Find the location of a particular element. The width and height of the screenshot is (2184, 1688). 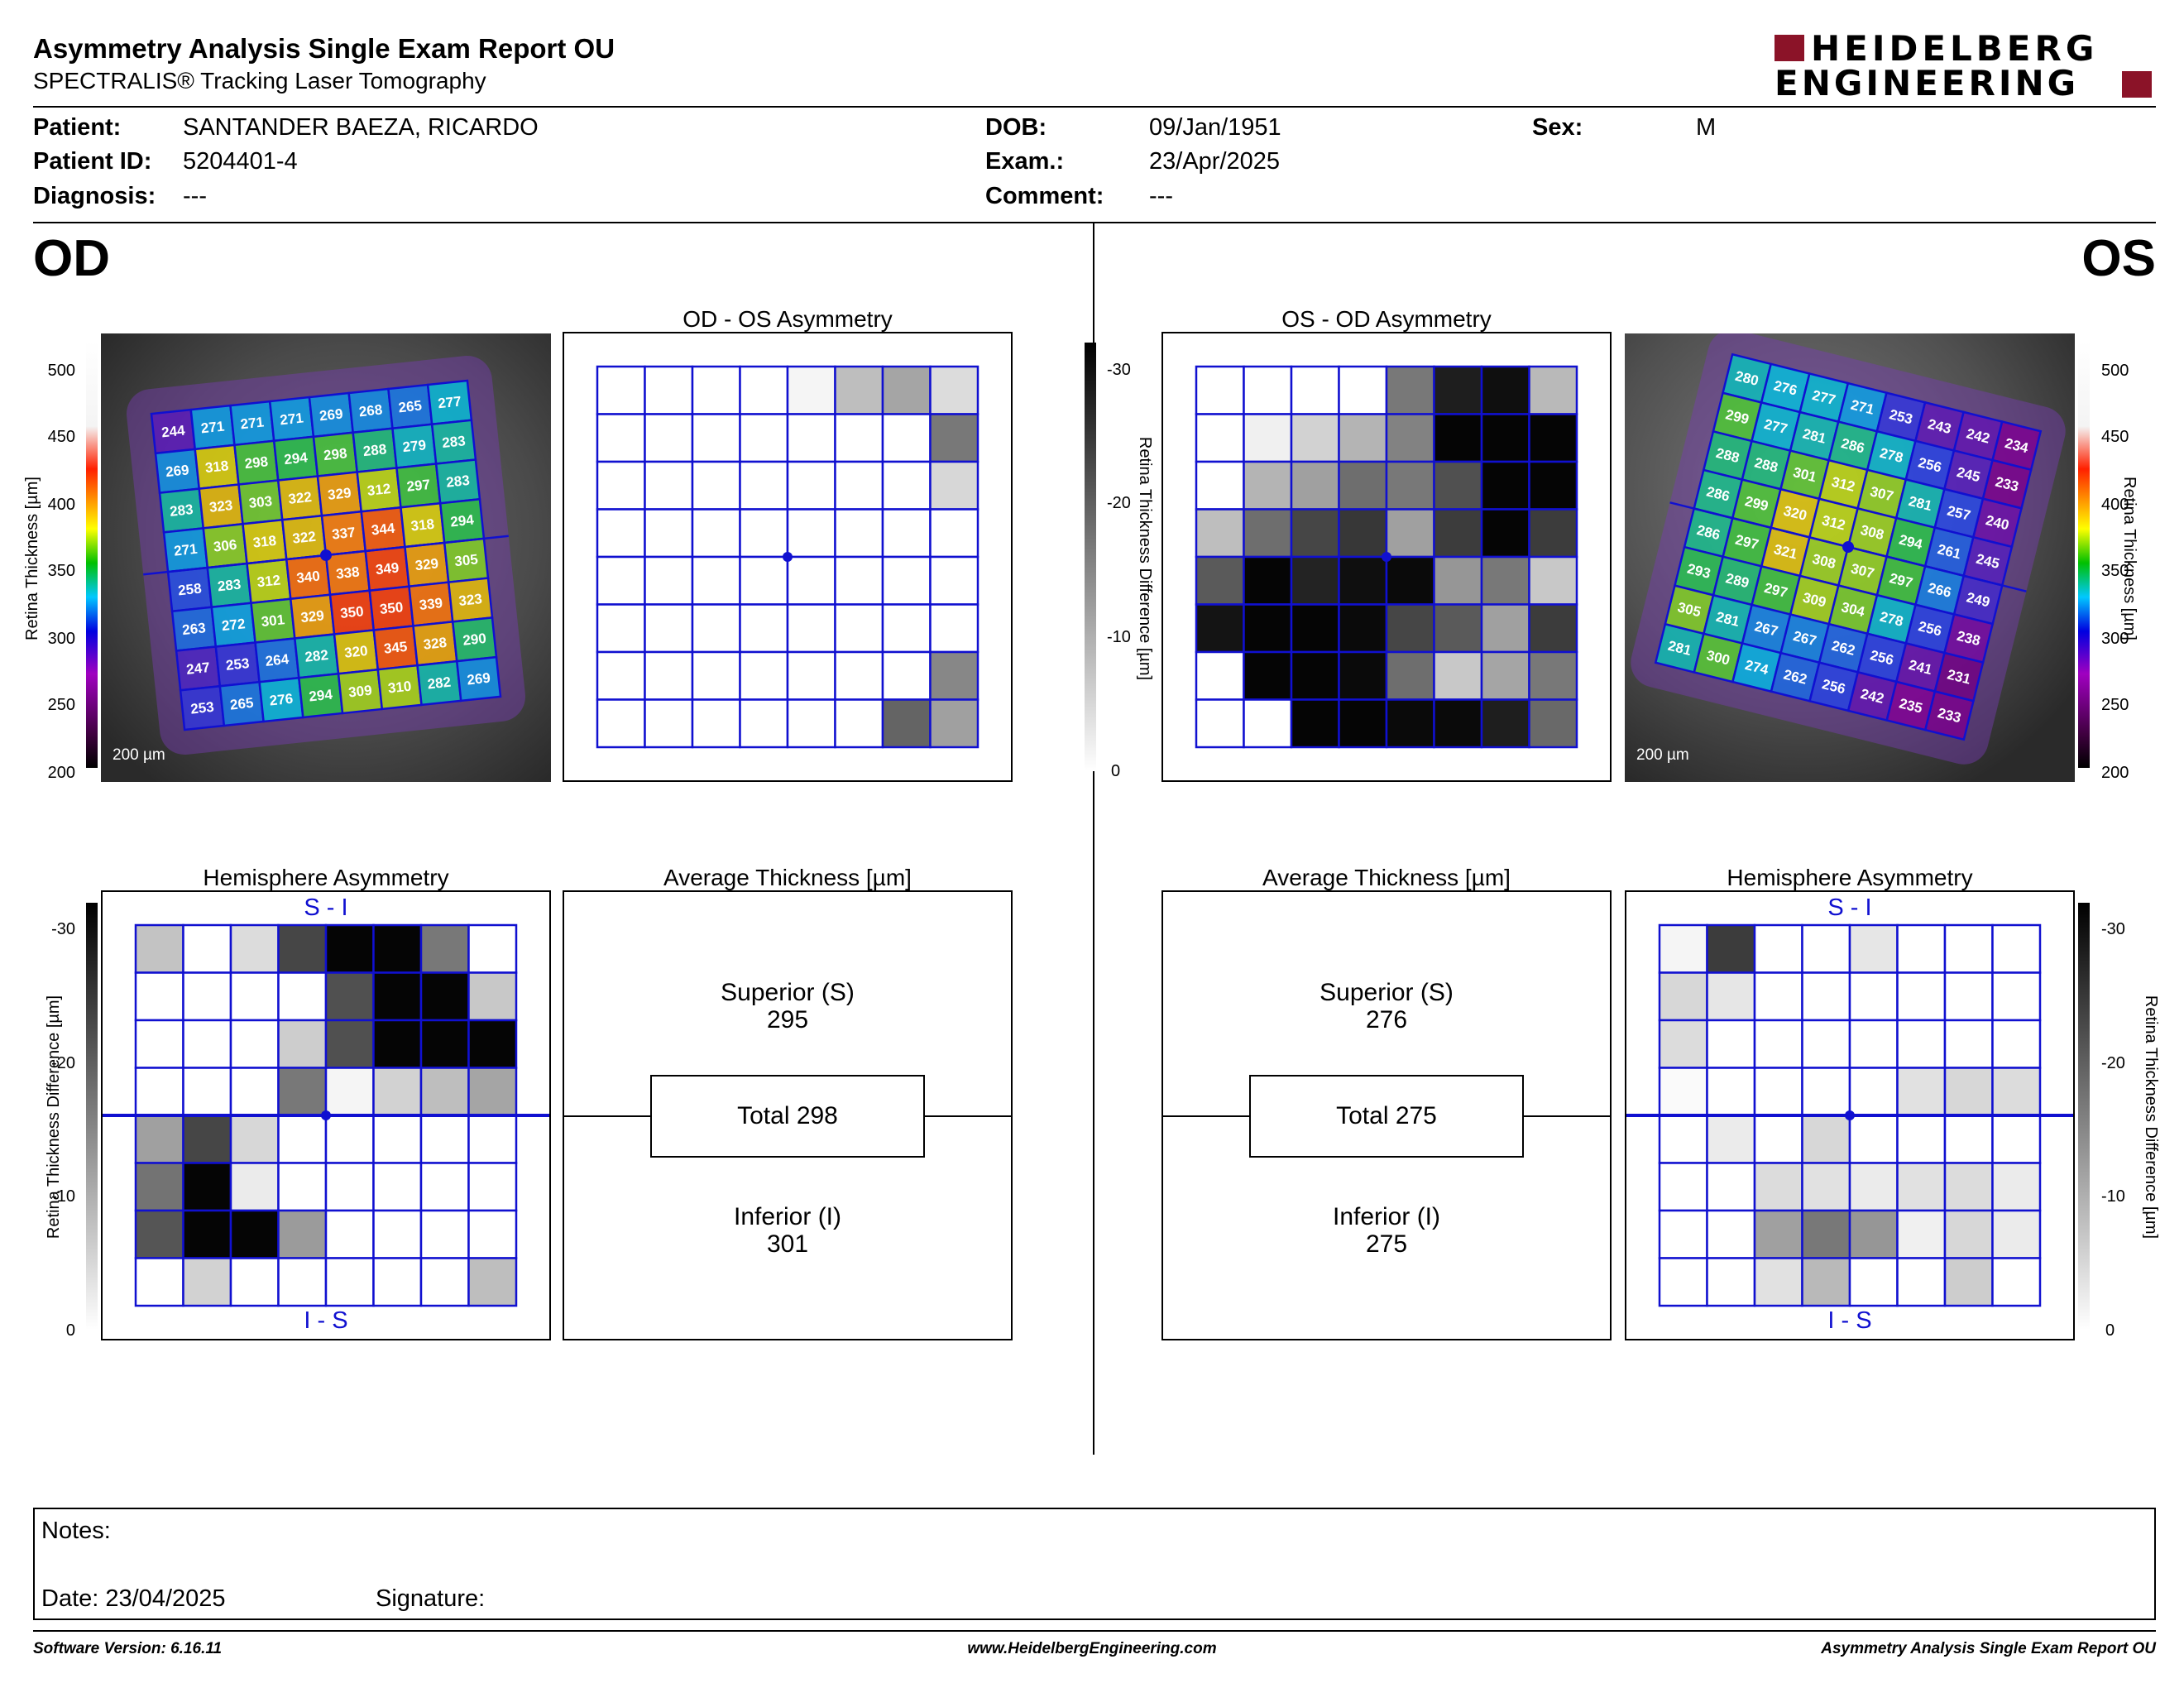

exam-date: 23/Apr/2025 is located at coordinates (1215, 161).